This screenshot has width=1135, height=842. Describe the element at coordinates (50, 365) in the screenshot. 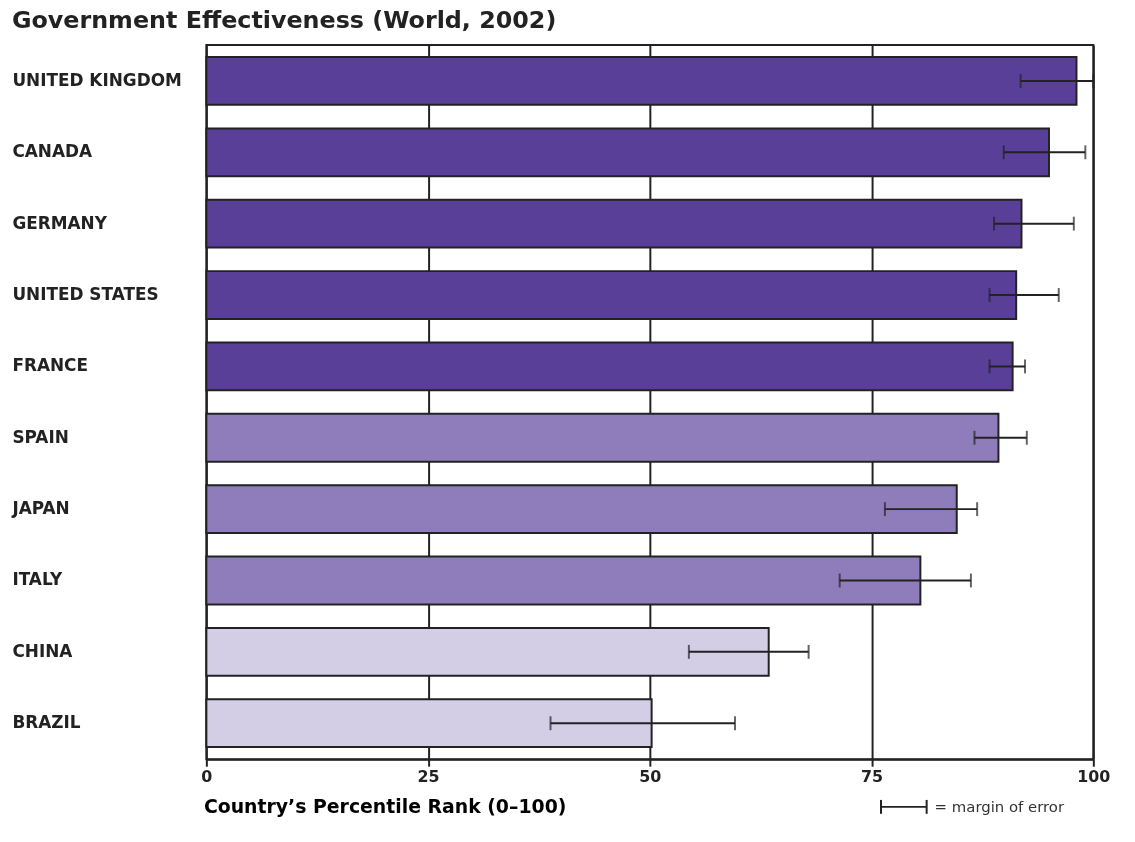

I see `y-tick-label: FRANCE` at that location.